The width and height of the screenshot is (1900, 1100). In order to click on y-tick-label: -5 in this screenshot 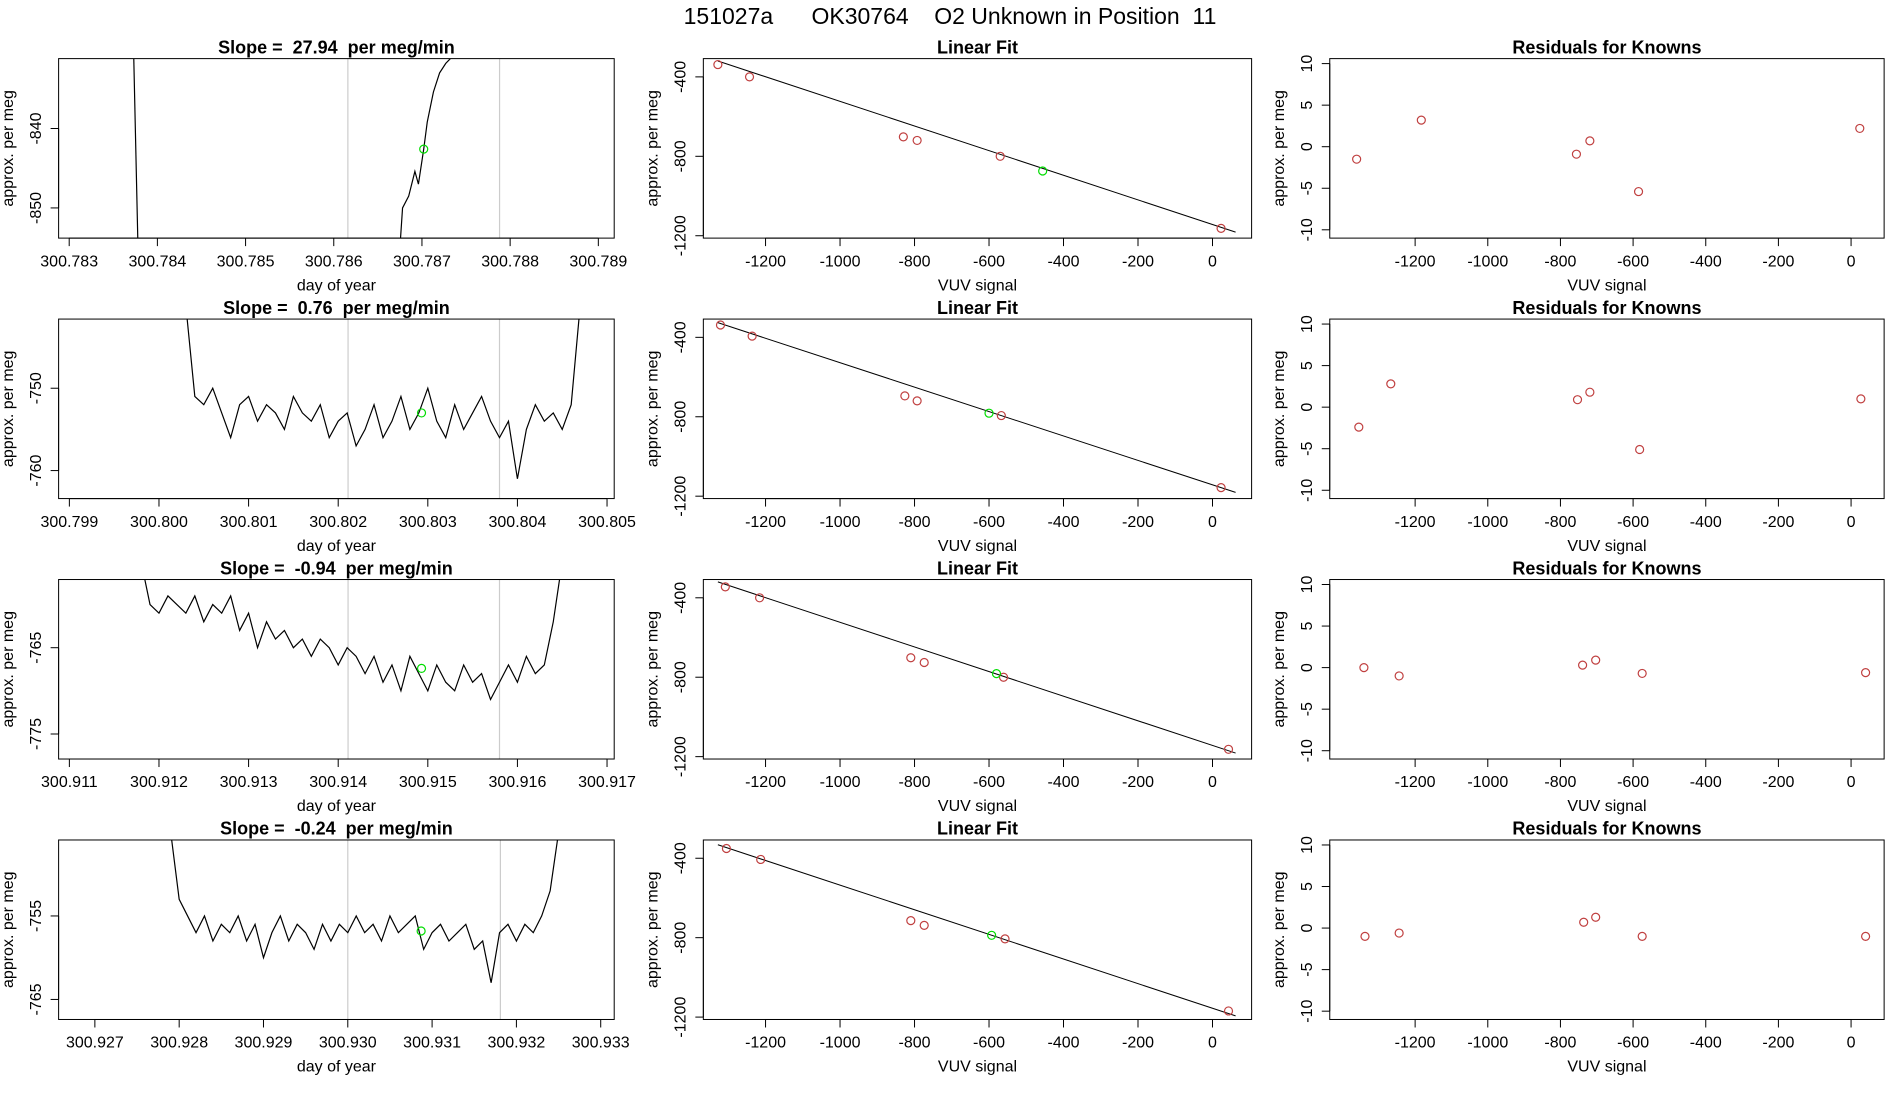, I will do `click(1307, 448)`.